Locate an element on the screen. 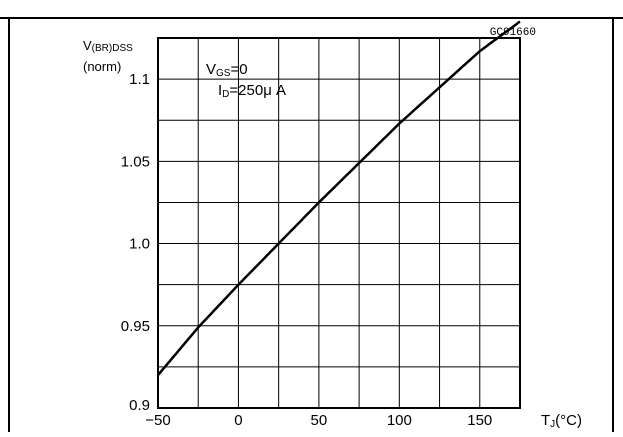  annotation-vgs: VGS=0 is located at coordinates (227, 70).